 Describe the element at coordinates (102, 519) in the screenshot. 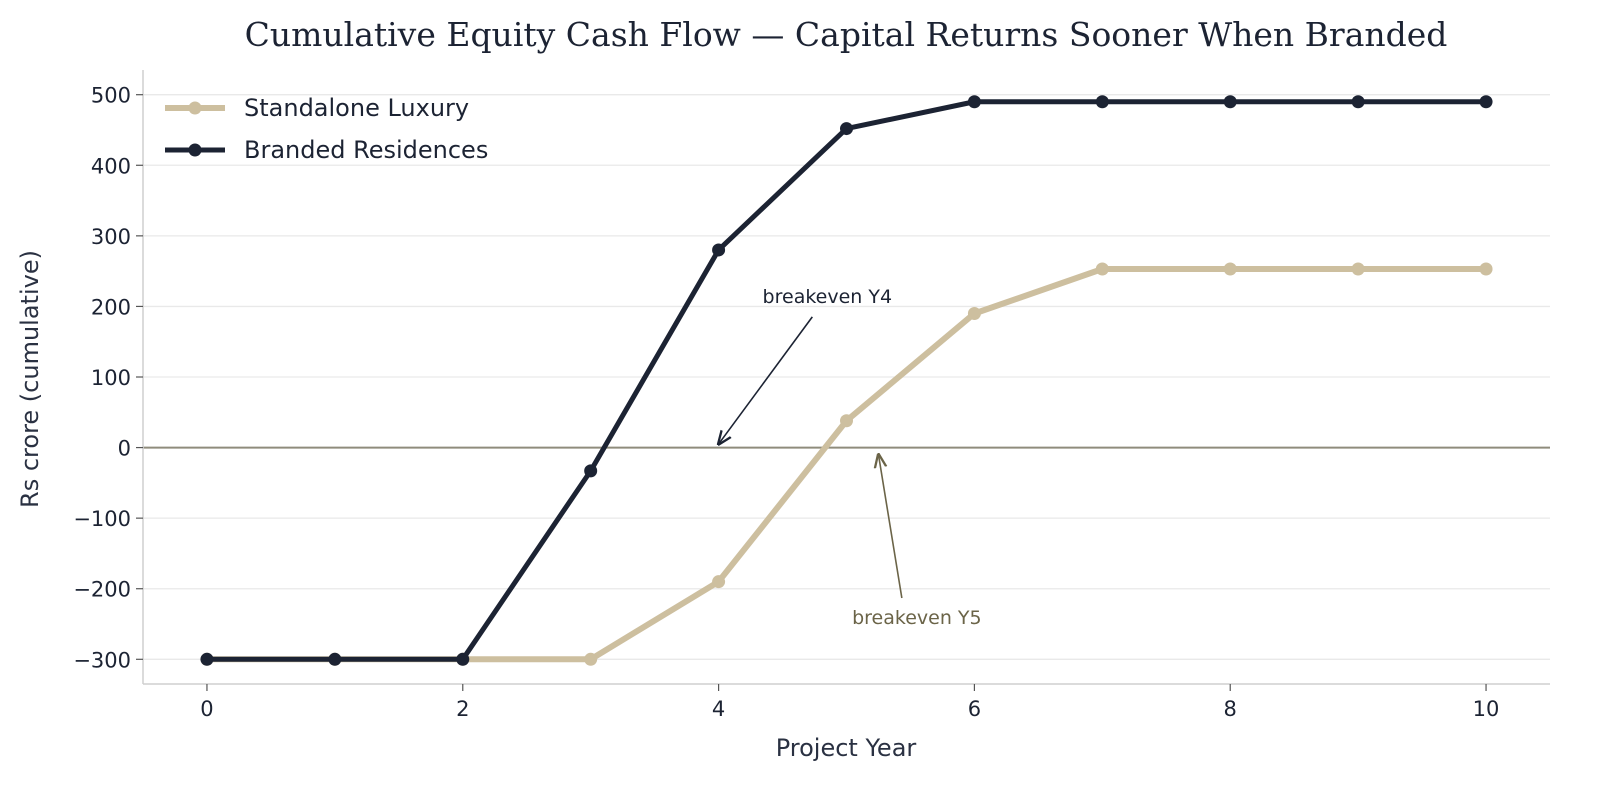

I see `y-tick-label: −100` at that location.